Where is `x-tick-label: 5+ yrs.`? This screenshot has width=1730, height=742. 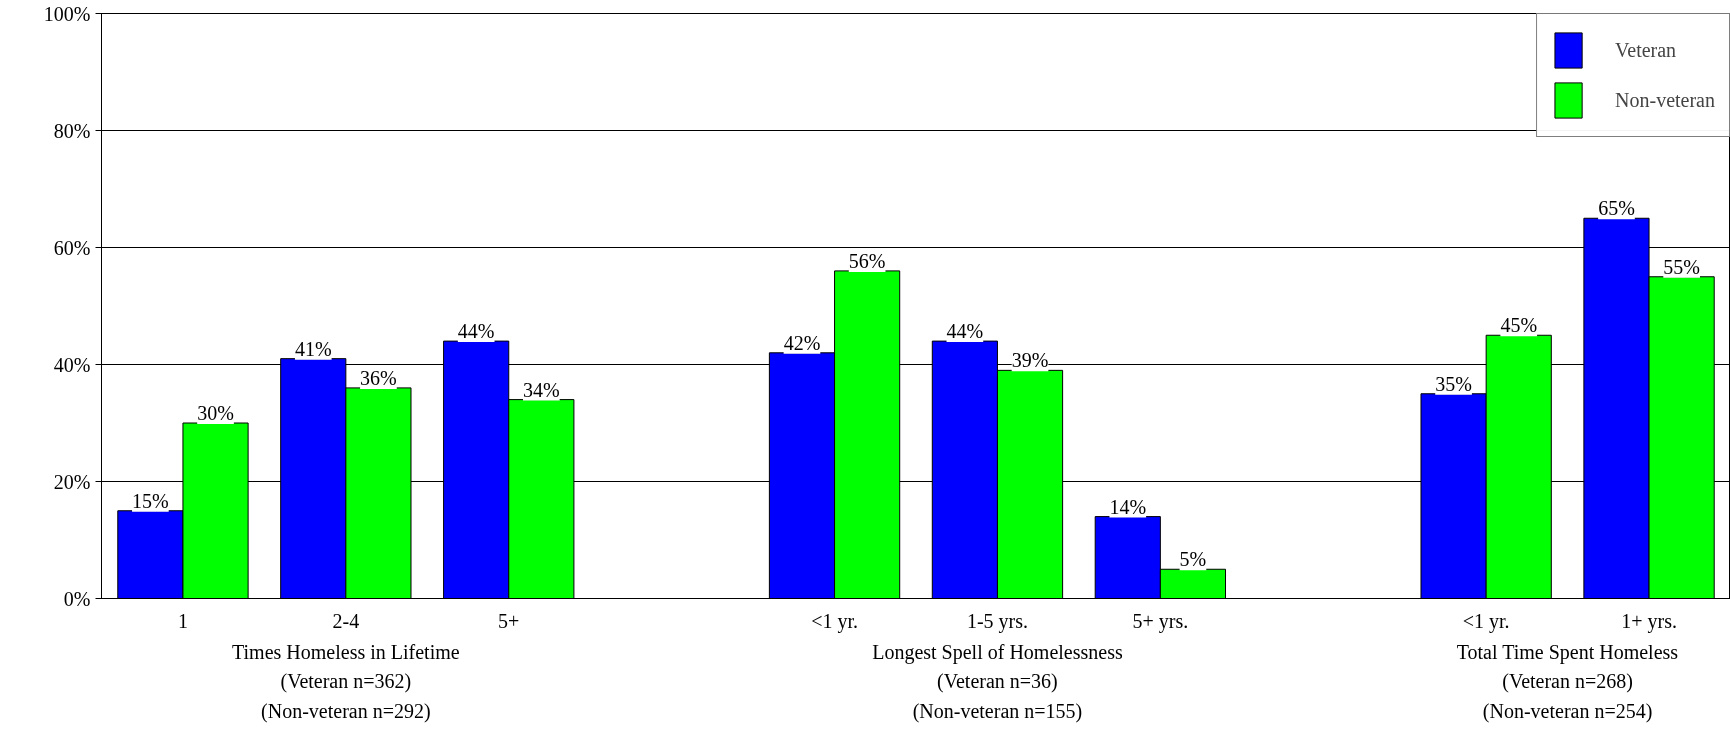
x-tick-label: 5+ yrs. is located at coordinates (1160, 621).